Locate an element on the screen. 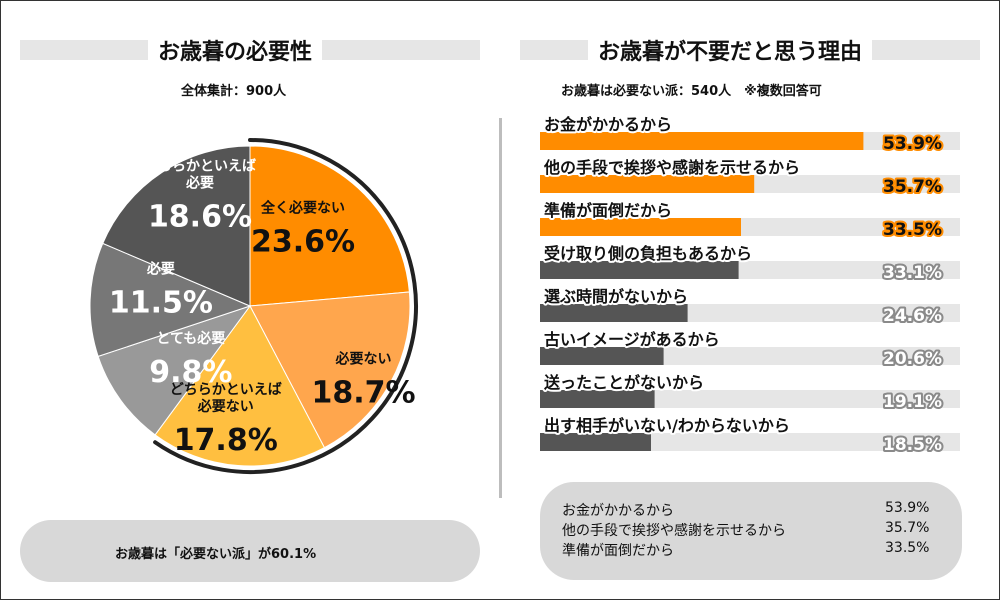 The image size is (1000, 600). bracket-arc is located at coordinates (285, 306).